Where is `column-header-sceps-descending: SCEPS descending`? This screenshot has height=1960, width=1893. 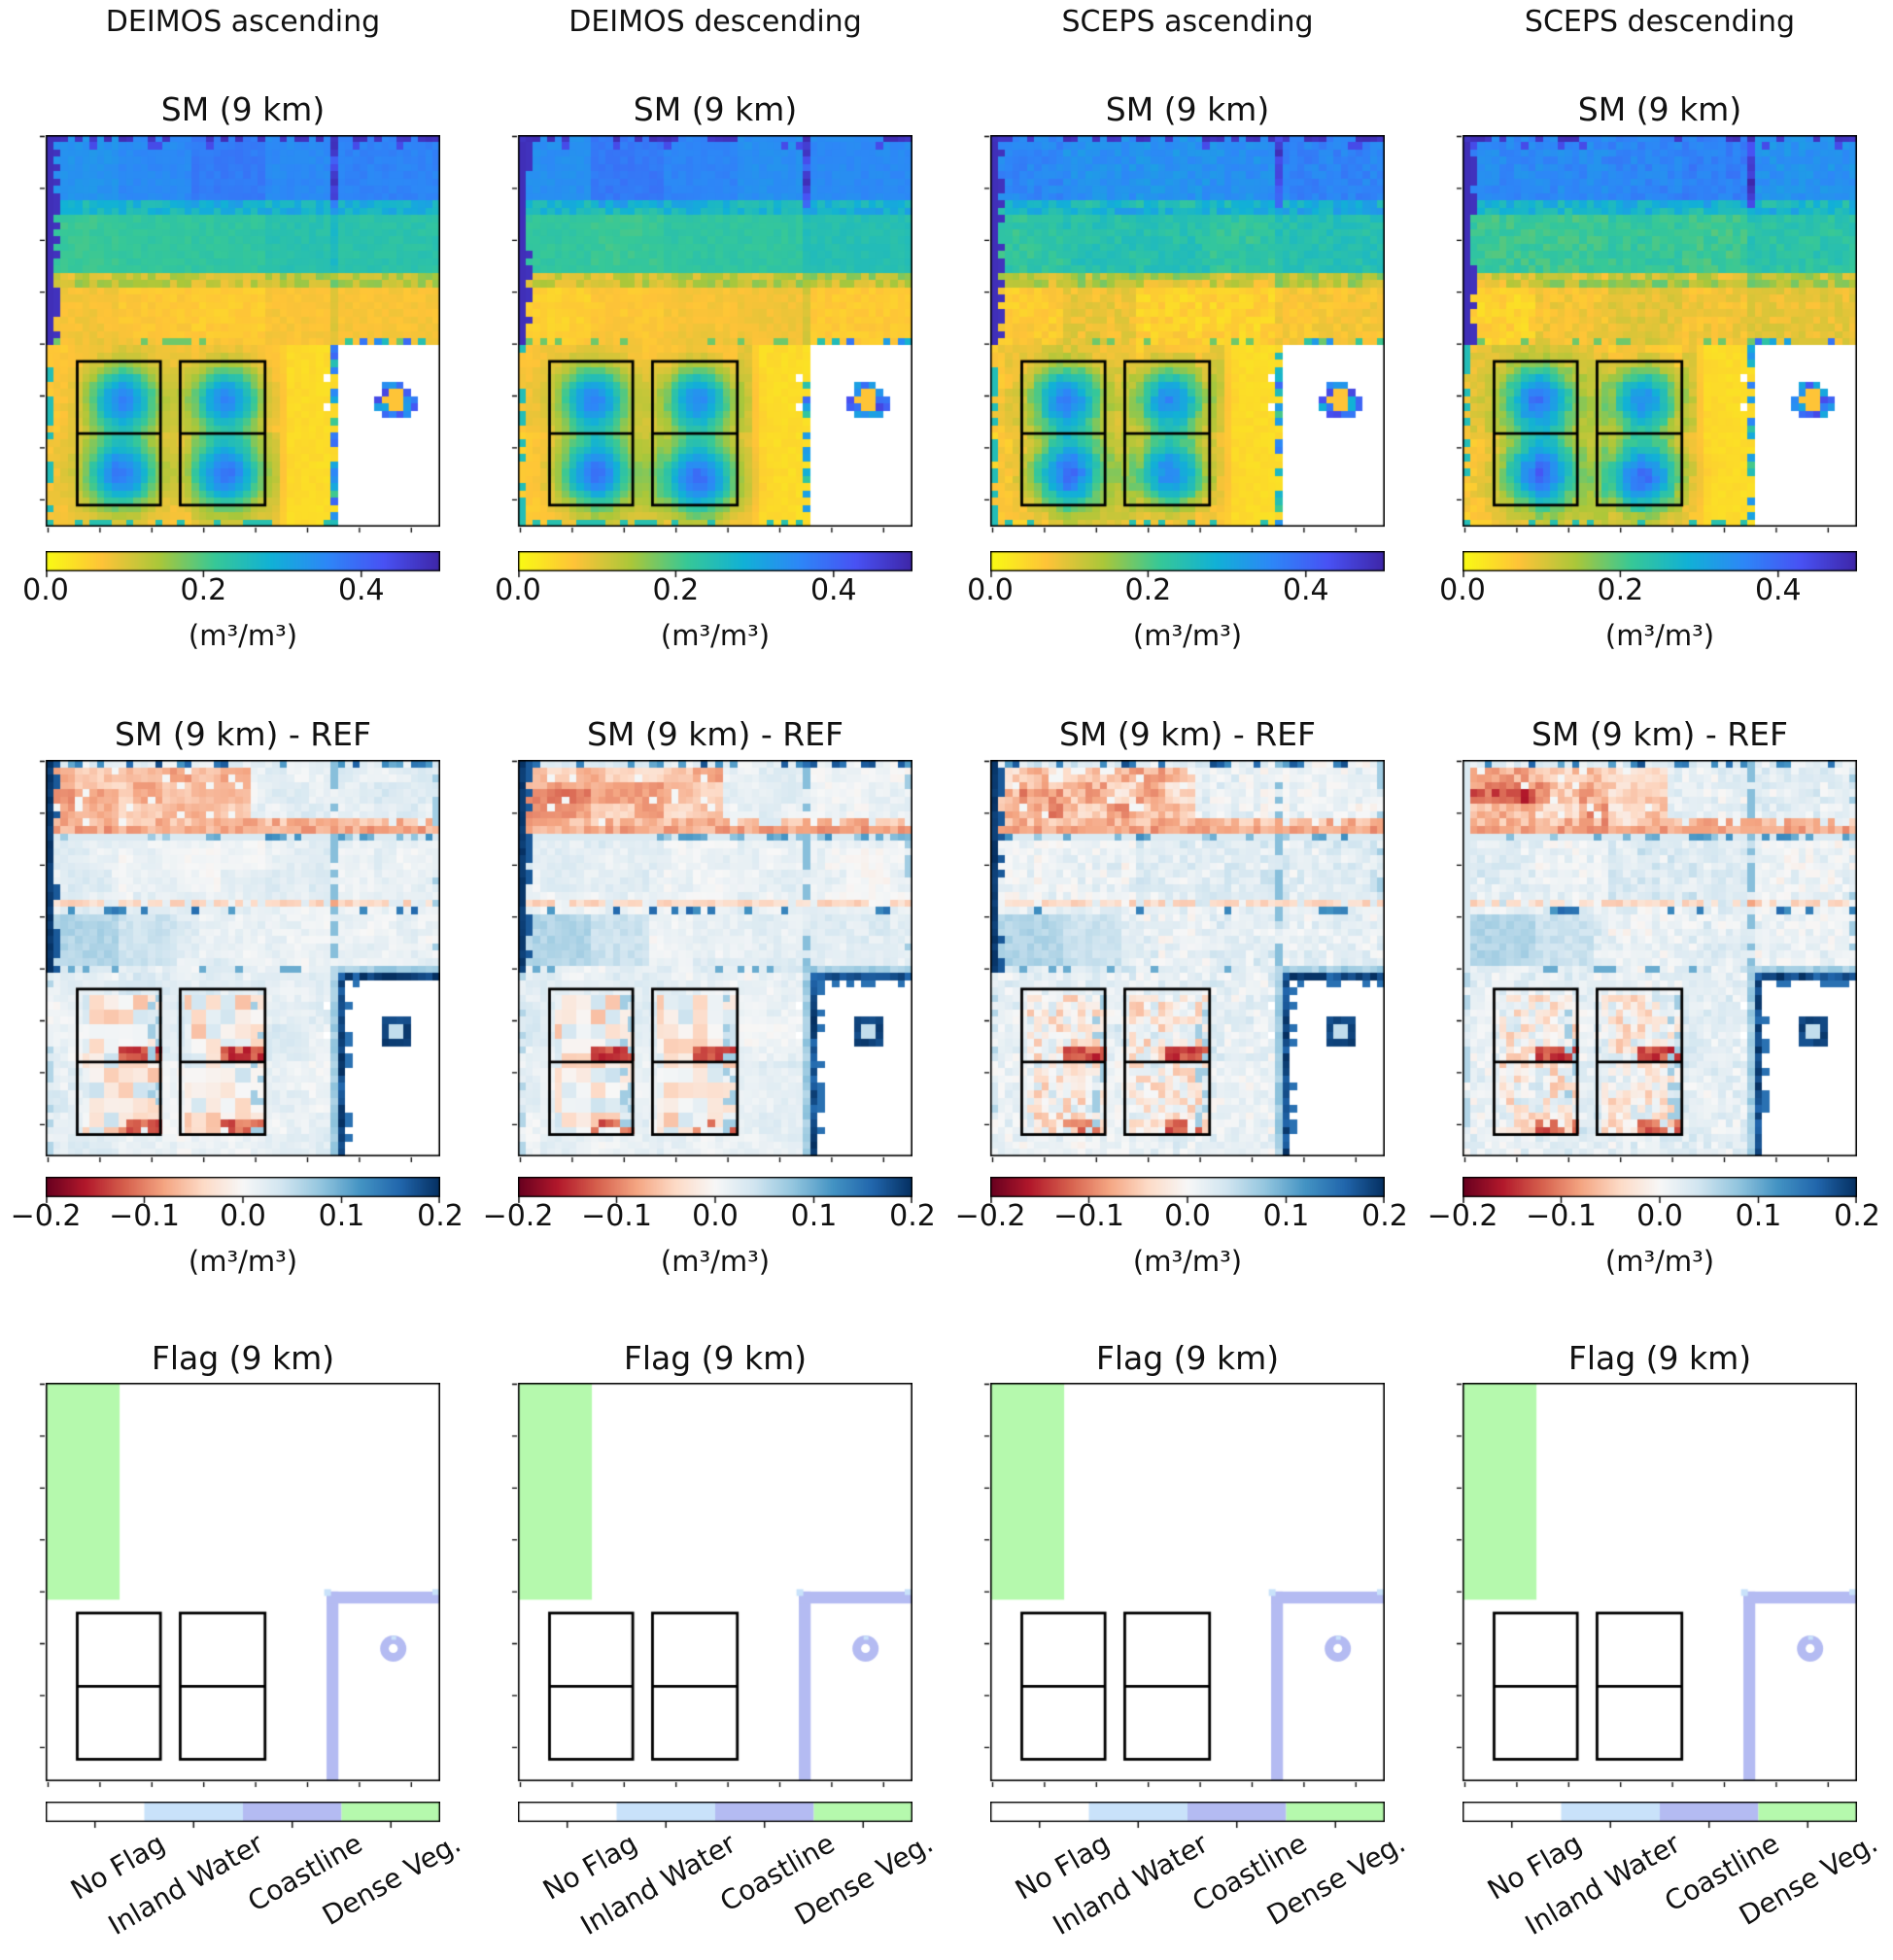 column-header-sceps-descending: SCEPS descending is located at coordinates (1660, 22).